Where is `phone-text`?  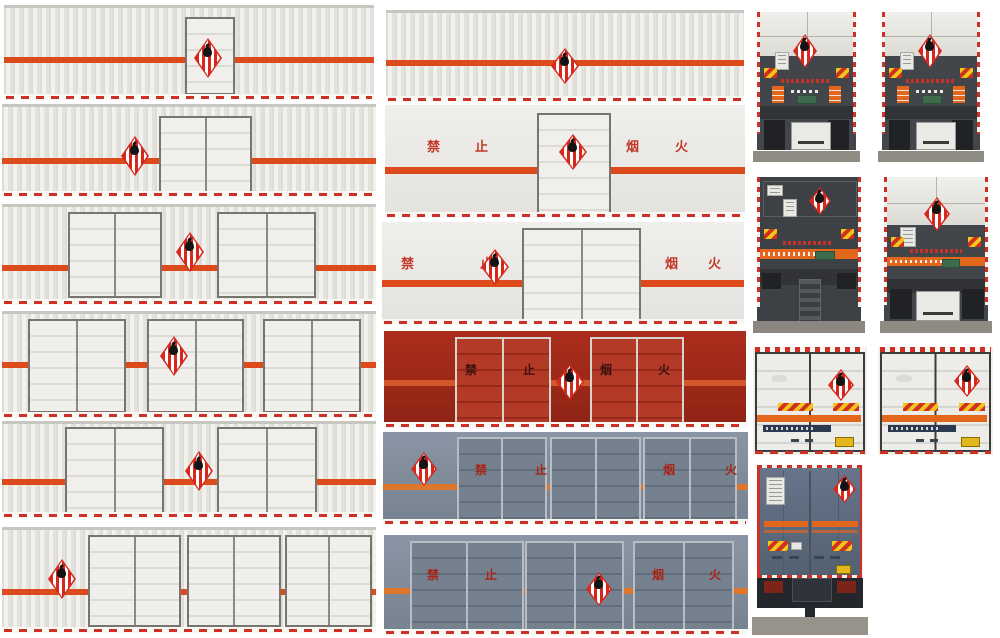 phone-text is located at coordinates (936, 251).